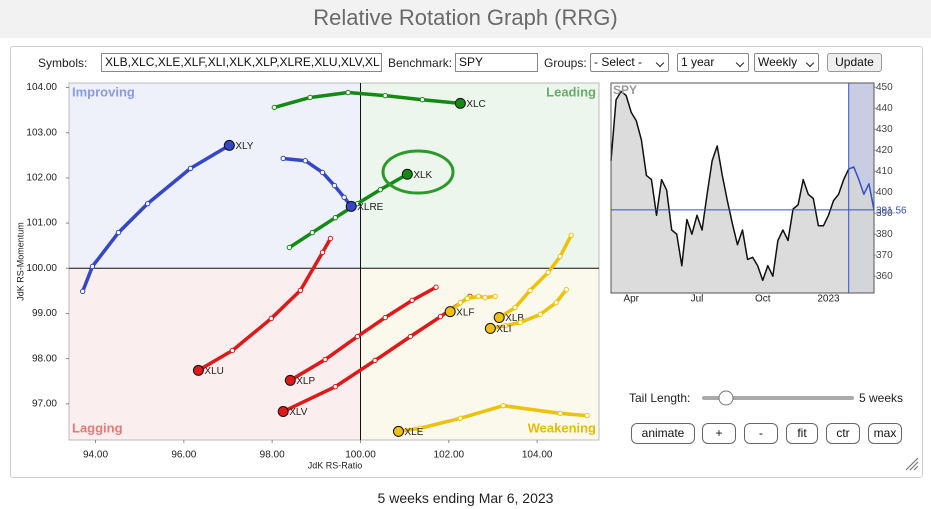  I want to click on price-area, so click(742, 192).